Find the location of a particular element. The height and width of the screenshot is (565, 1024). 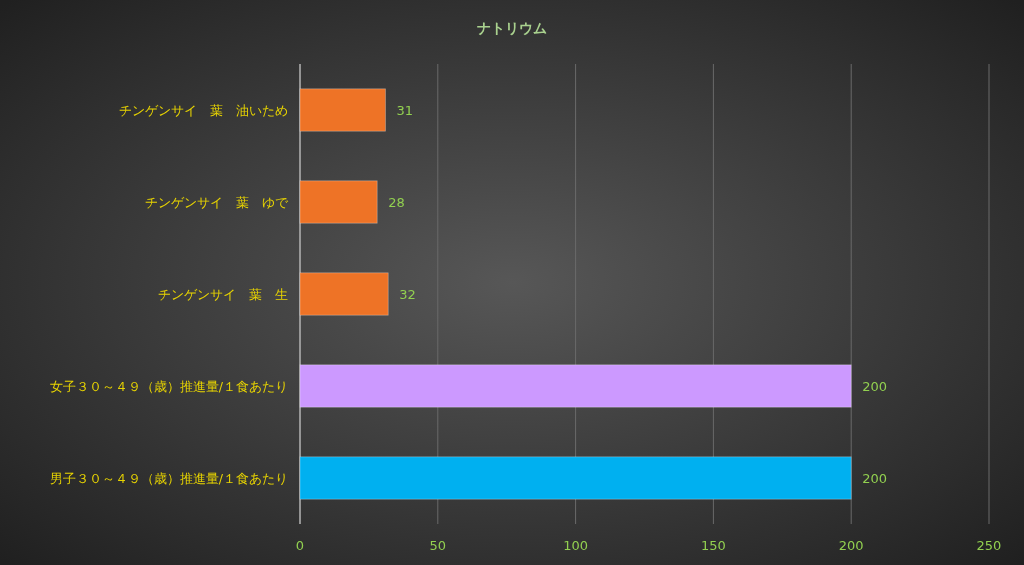

x-tick-label: 150 is located at coordinates (713, 545).